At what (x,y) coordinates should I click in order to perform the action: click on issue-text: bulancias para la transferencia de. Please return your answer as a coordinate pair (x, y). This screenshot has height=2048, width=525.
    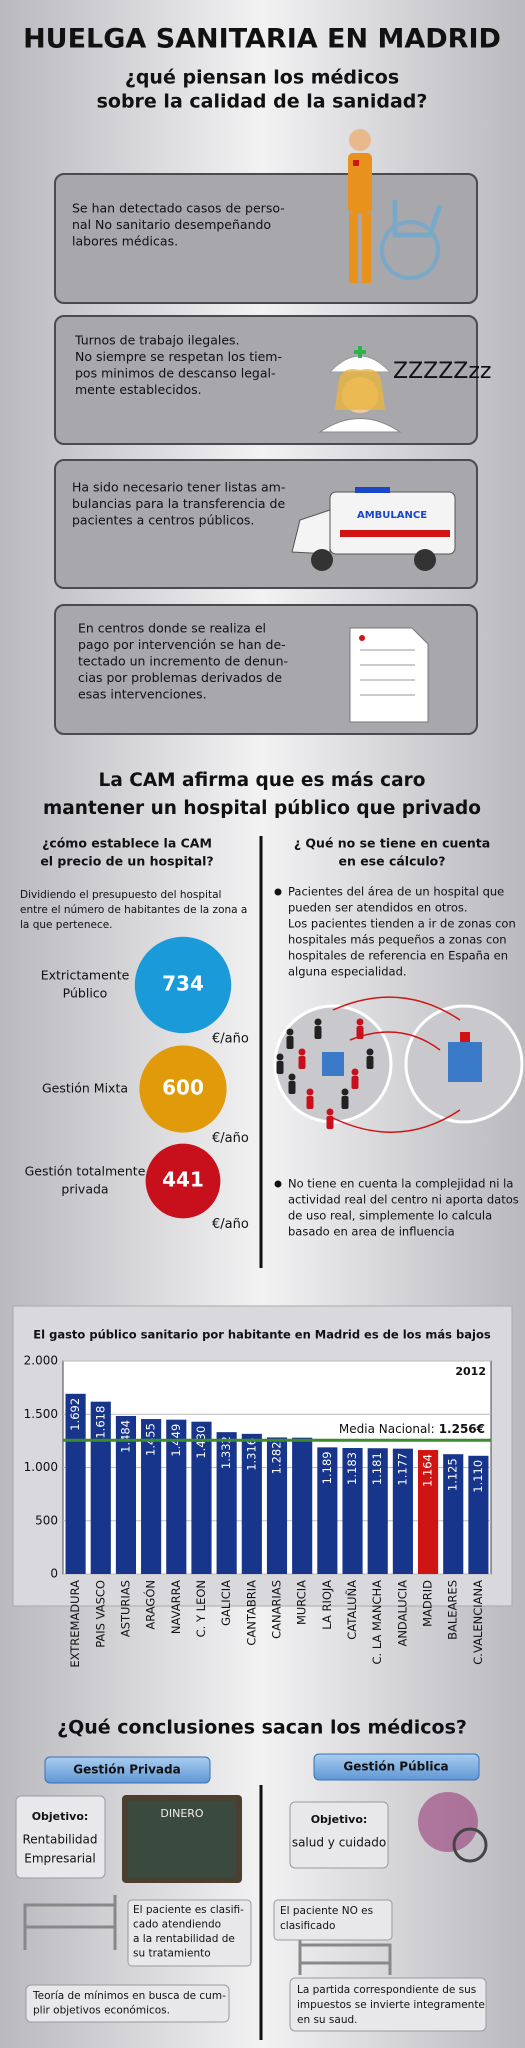
    Looking at the image, I should click on (178, 503).